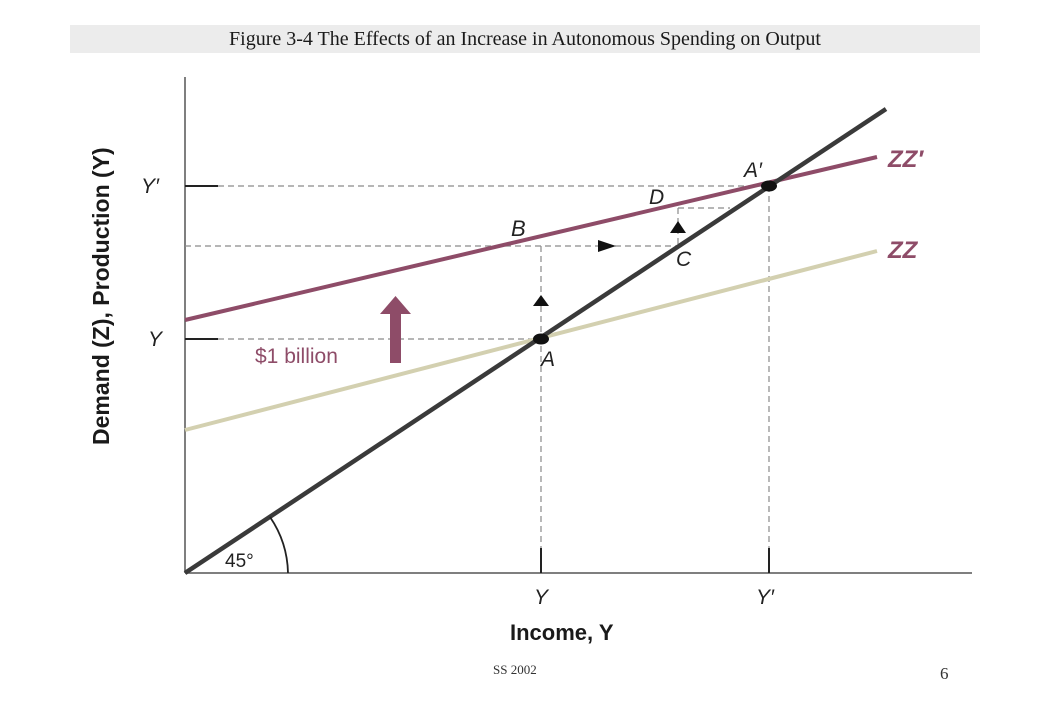  What do you see at coordinates (541, 300) in the screenshot?
I see `arrow-up-a-icon` at bounding box center [541, 300].